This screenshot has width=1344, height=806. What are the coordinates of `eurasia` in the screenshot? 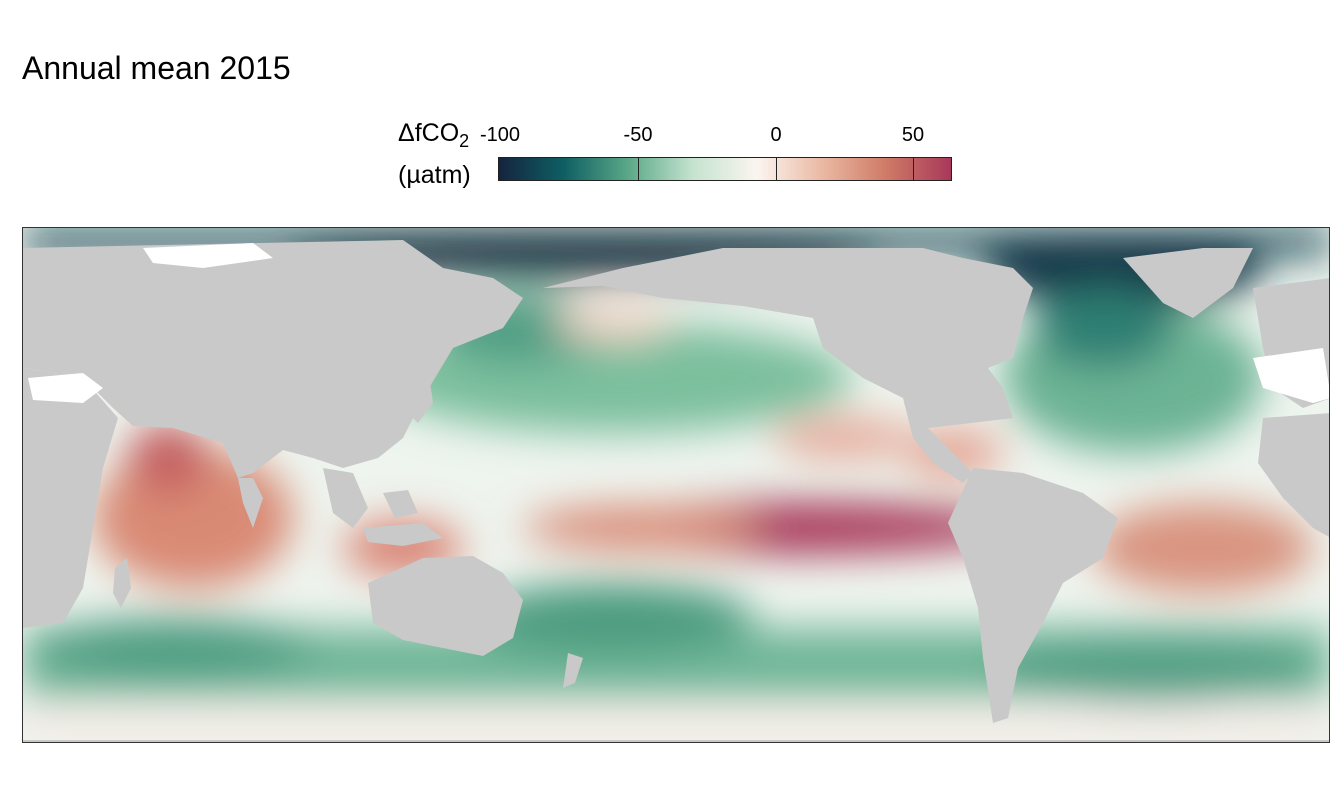 It's located at (273, 359).